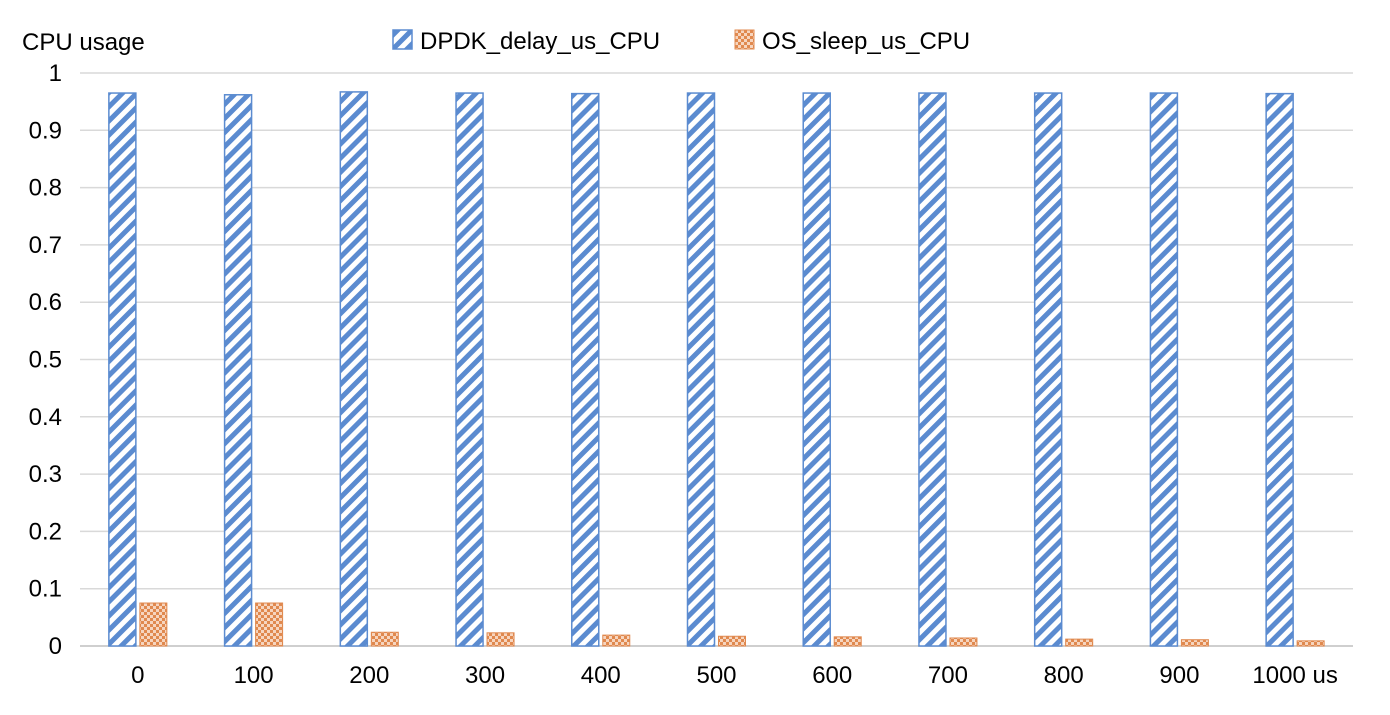 The width and height of the screenshot is (1390, 715). I want to click on x-tick-label: 700, so click(948, 675).